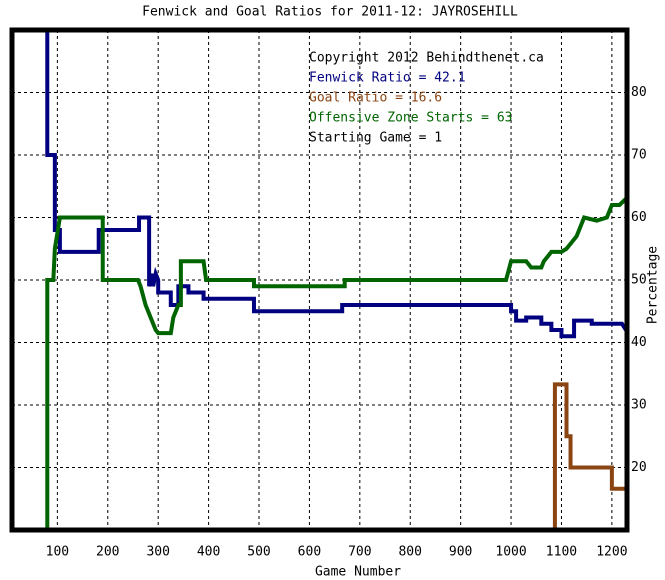 The height and width of the screenshot is (580, 665). Describe the element at coordinates (411, 118) in the screenshot. I see `annotation: Offensive Zone Starts = 63` at that location.